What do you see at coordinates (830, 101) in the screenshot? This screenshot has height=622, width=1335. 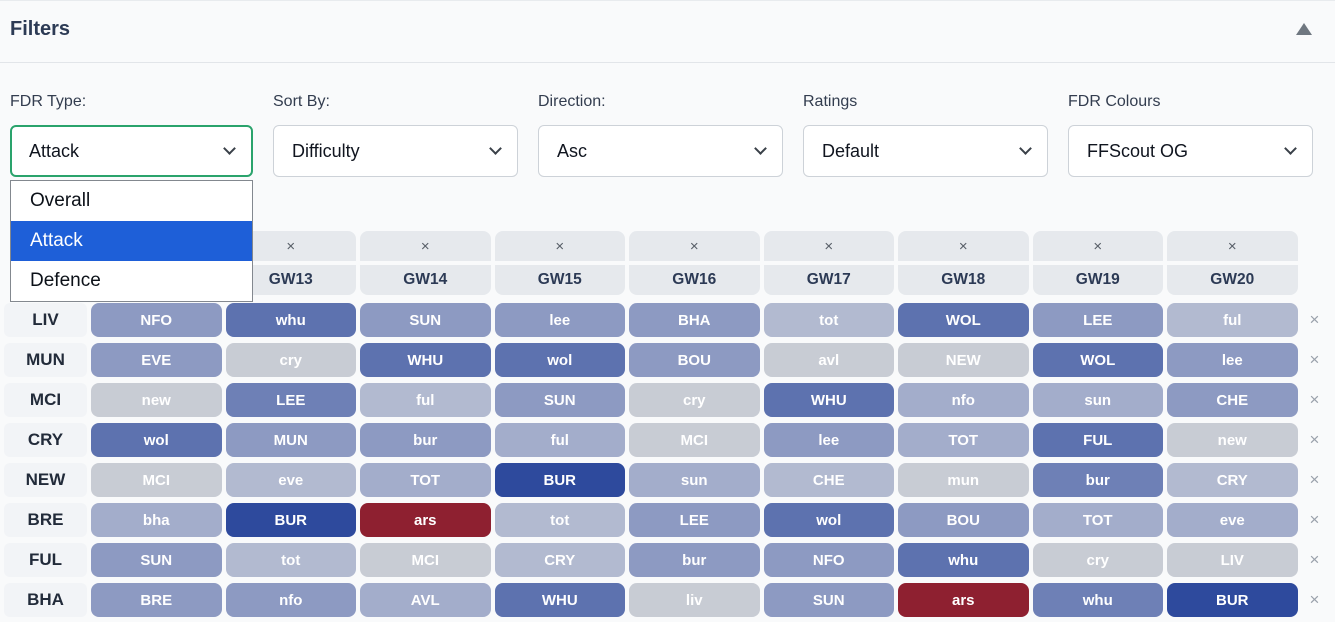 I see `ratings-label: Ratings` at bounding box center [830, 101].